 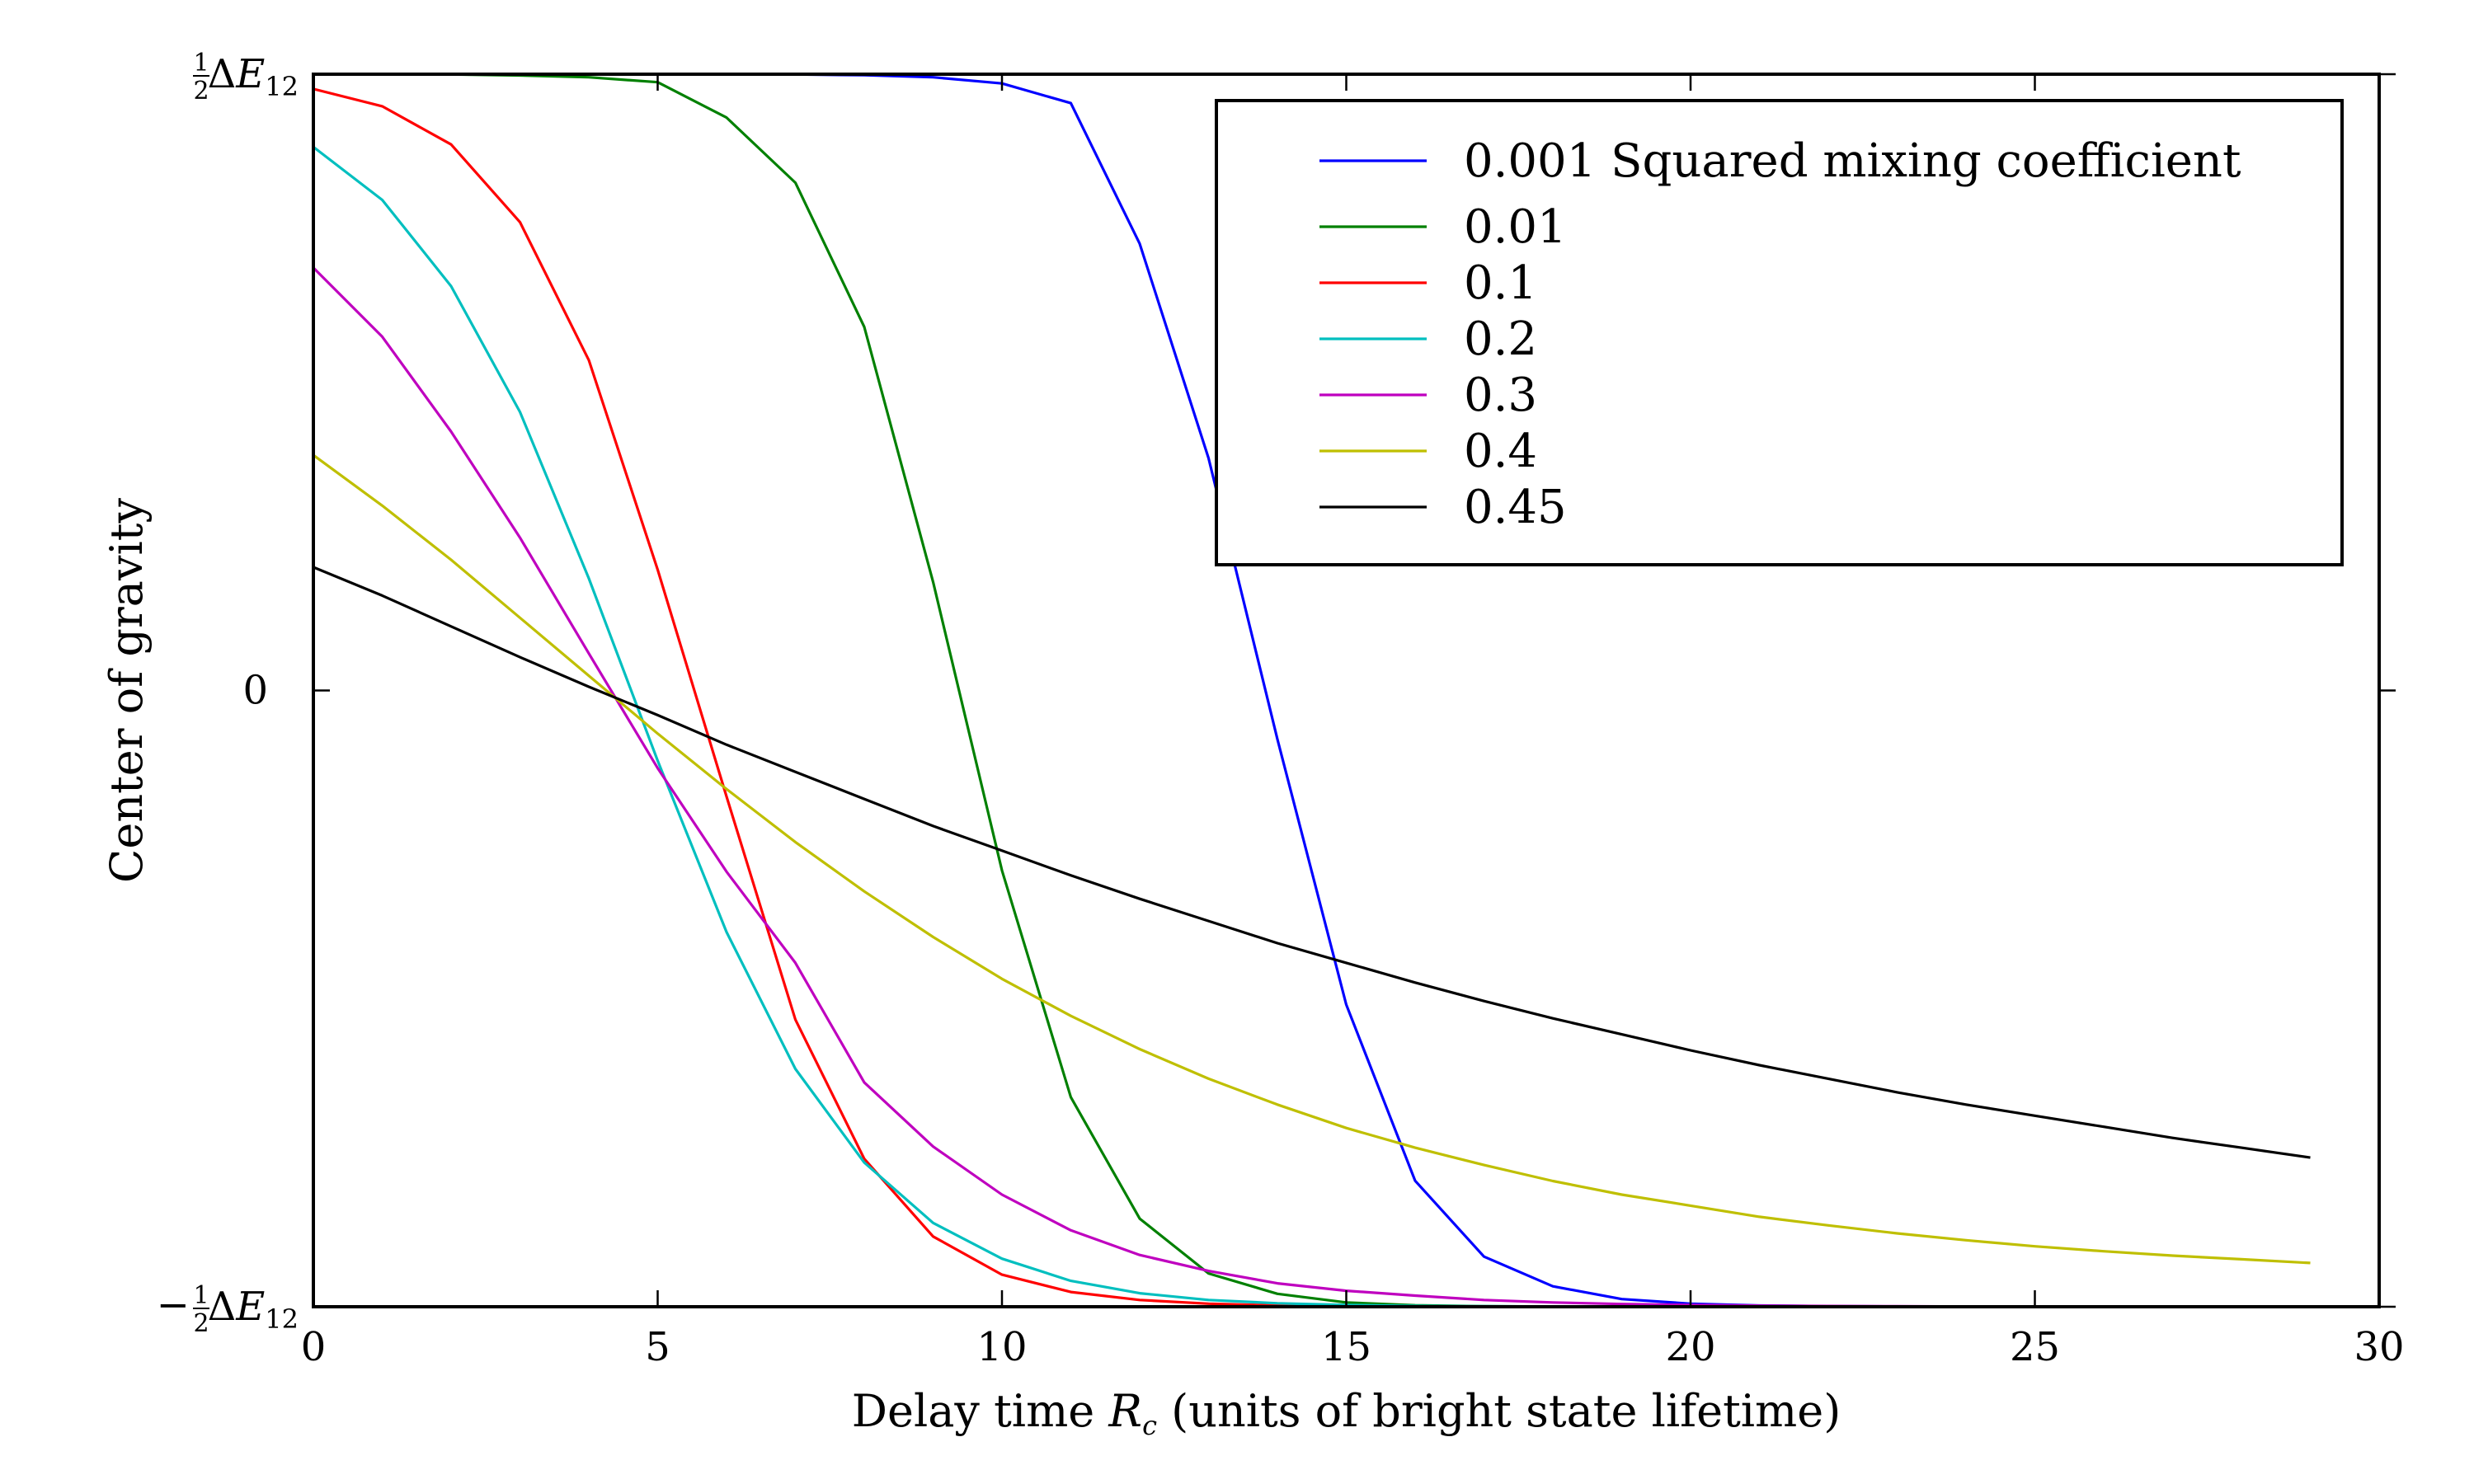 What do you see at coordinates (1500, 339) in the screenshot?
I see `legend-label: 0.2` at bounding box center [1500, 339].